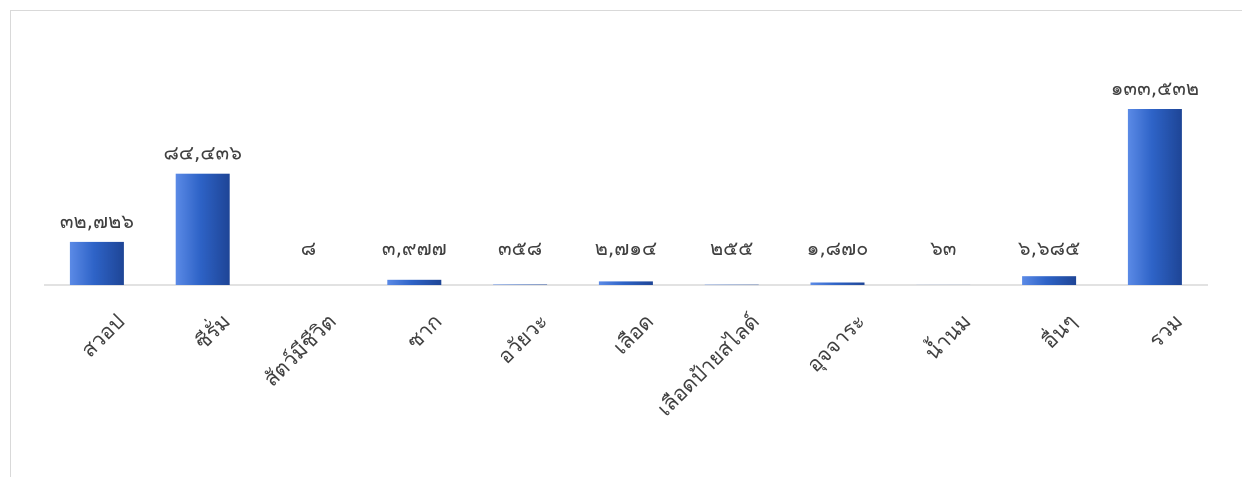 The image size is (1242, 477). What do you see at coordinates (211, 330) in the screenshot?
I see `category-label: ซีรั่ม` at bounding box center [211, 330].